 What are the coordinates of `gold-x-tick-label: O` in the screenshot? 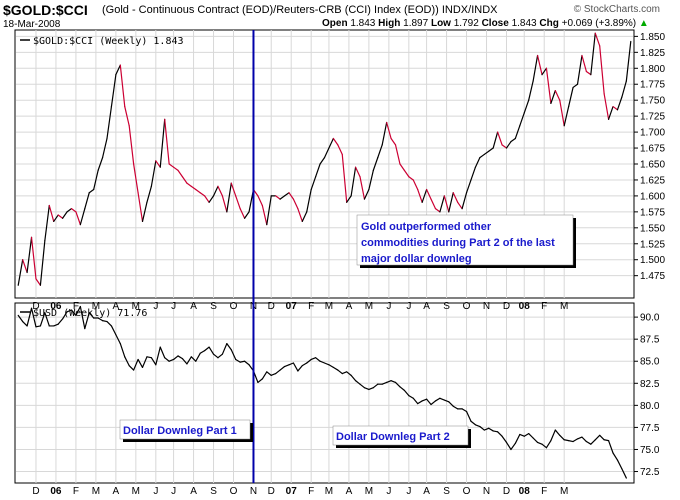 It's located at (467, 306).